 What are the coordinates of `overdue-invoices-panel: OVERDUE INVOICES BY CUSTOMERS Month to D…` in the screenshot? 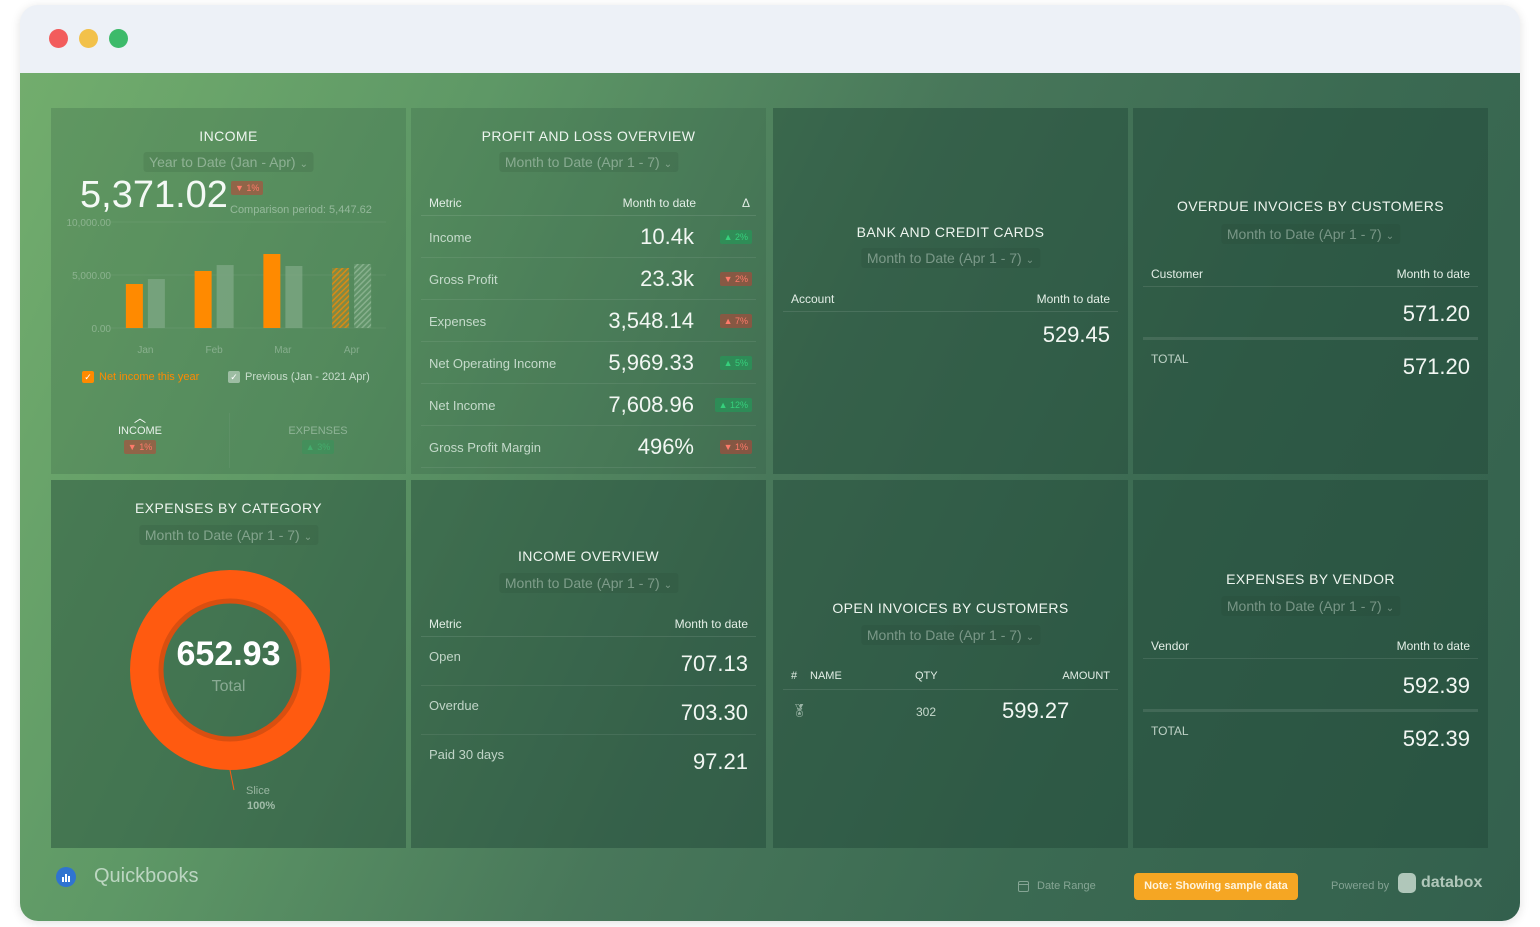 It's located at (1310, 291).